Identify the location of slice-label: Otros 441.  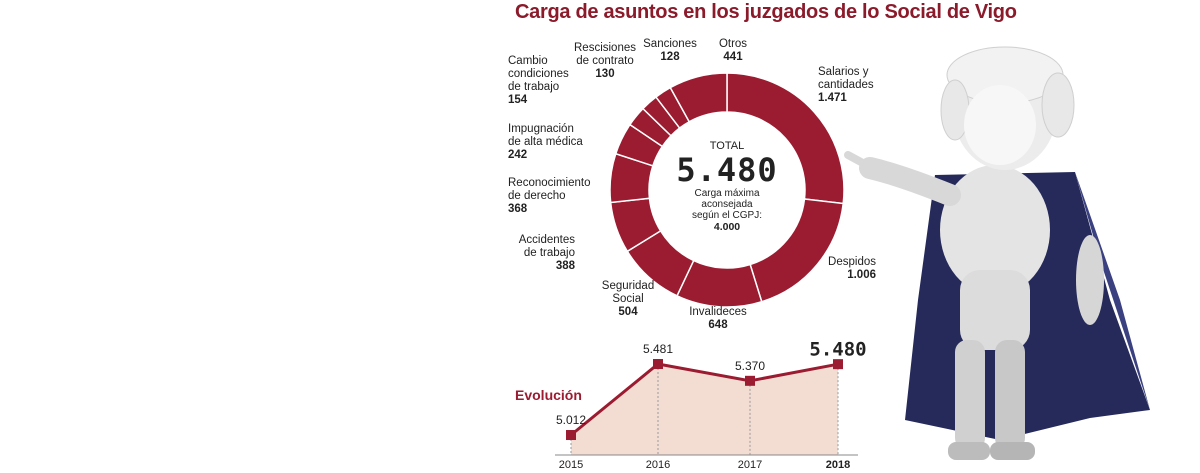
(733, 51).